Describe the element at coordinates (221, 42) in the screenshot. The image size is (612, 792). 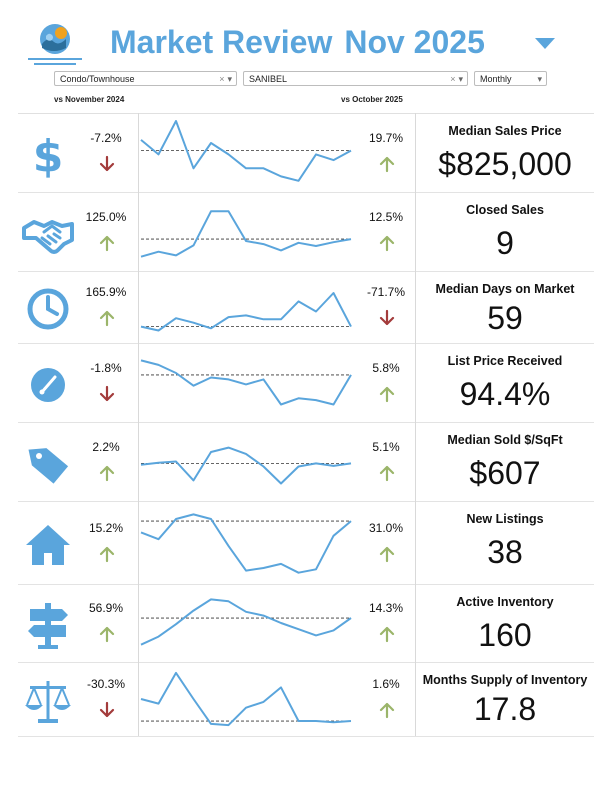
I see `title-text: Market Review` at that location.